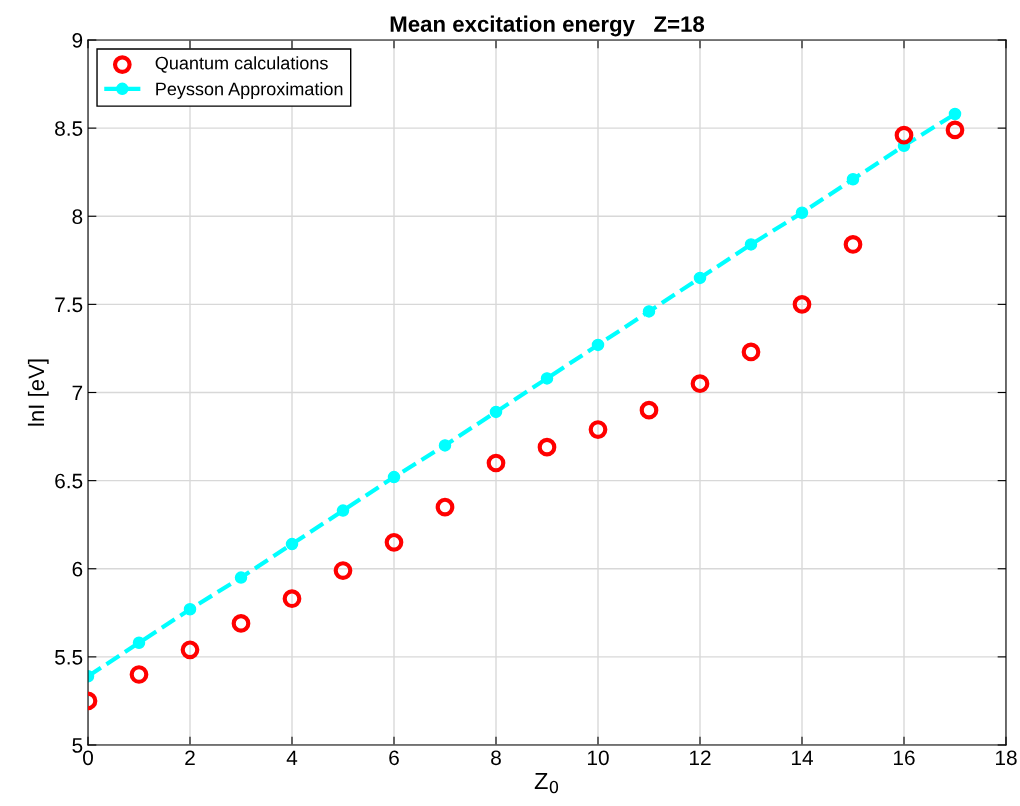 The width and height of the screenshot is (1020, 806). I want to click on y-tick-label: 6, so click(77, 569).